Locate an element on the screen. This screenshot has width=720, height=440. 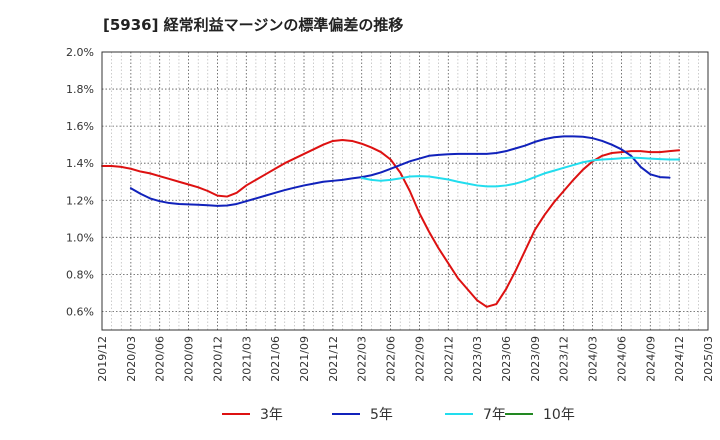
y-tick-label: 1.0% is located at coordinates (80, 237).